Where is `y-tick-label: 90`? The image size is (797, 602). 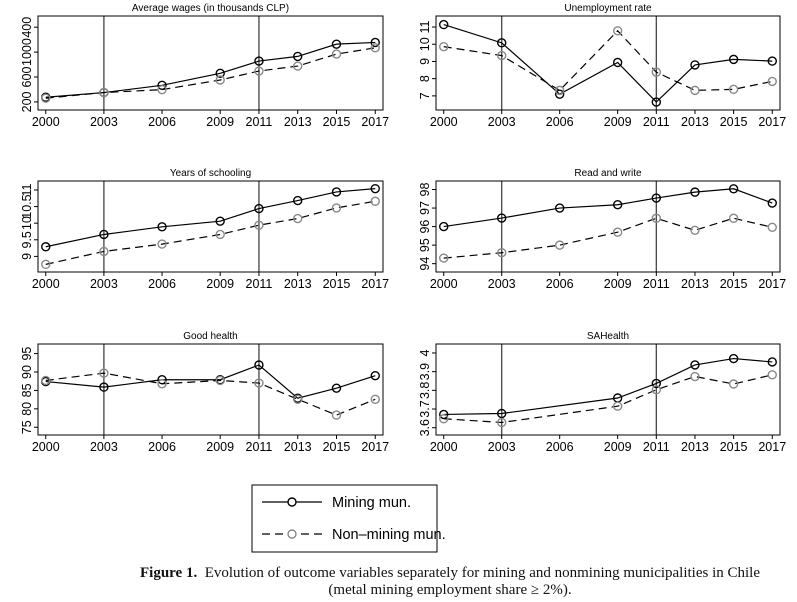
y-tick-label: 90 is located at coordinates (27, 372).